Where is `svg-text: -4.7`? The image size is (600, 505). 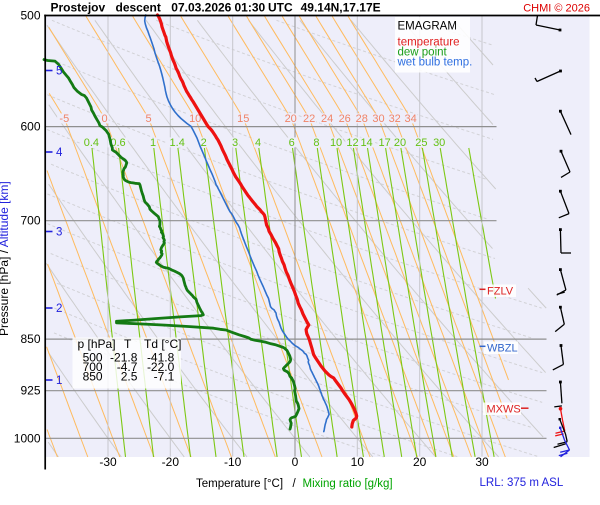 svg-text: -4.7 is located at coordinates (127, 367).